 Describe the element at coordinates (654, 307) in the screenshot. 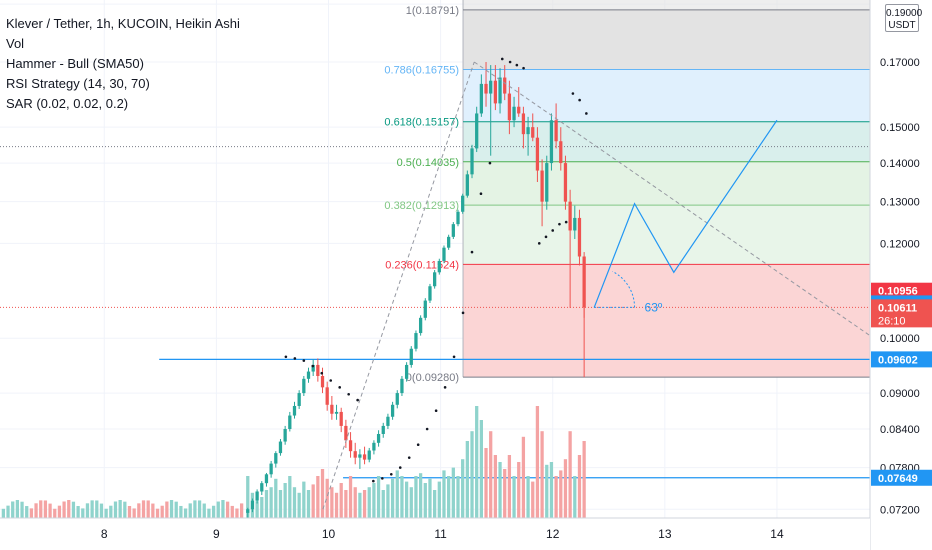

I see `angle-label: 63º` at that location.